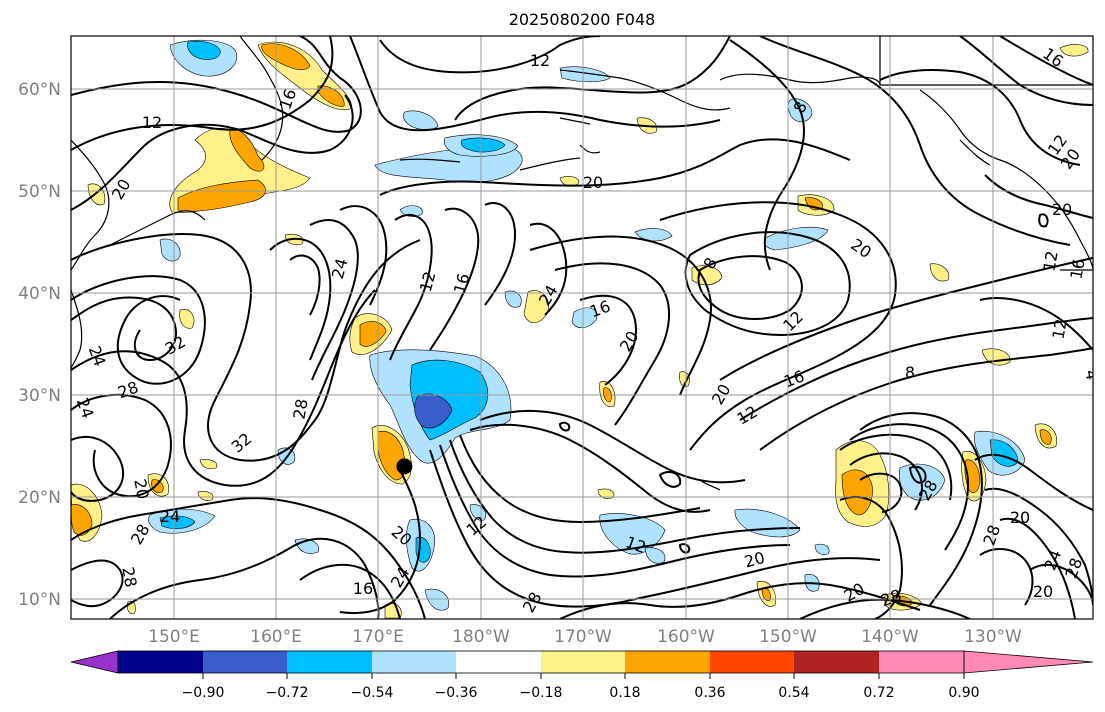 Image resolution: width=1105 pixels, height=712 pixels. What do you see at coordinates (686, 637) in the screenshot?
I see `lon-label-160w: 160°W` at bounding box center [686, 637].